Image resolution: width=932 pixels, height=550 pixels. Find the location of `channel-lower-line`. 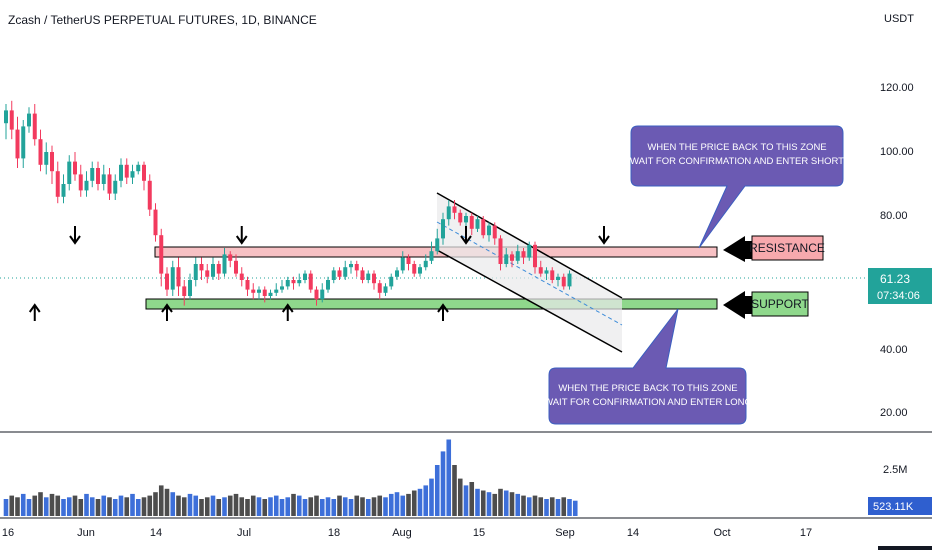

channel-lower-line is located at coordinates (529, 301).